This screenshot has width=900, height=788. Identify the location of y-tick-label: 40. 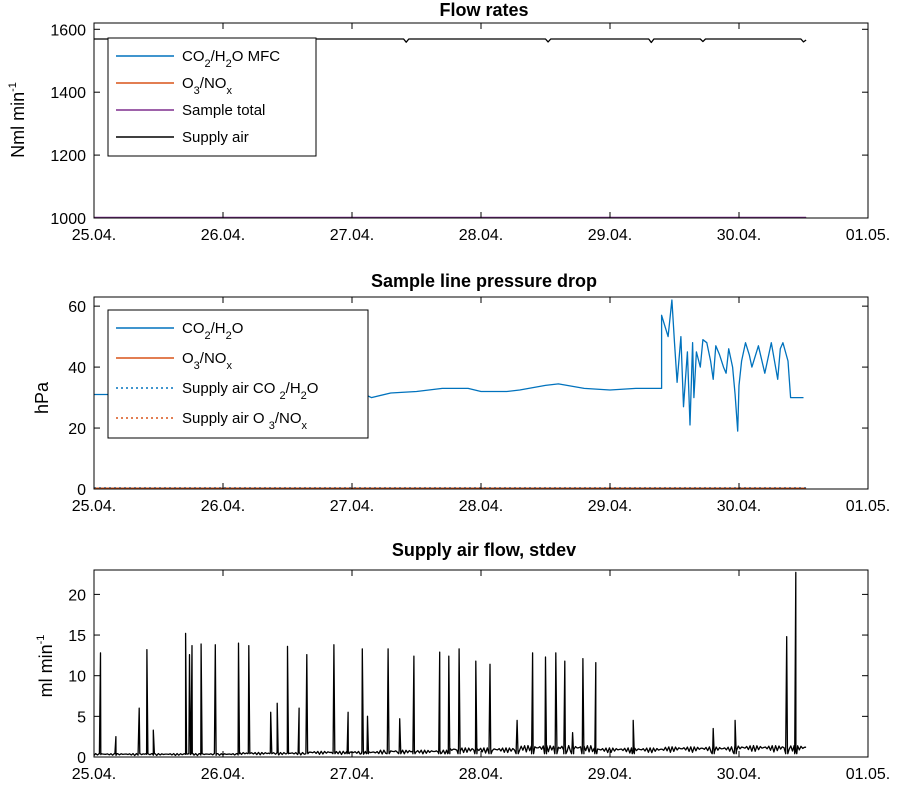
(77, 368).